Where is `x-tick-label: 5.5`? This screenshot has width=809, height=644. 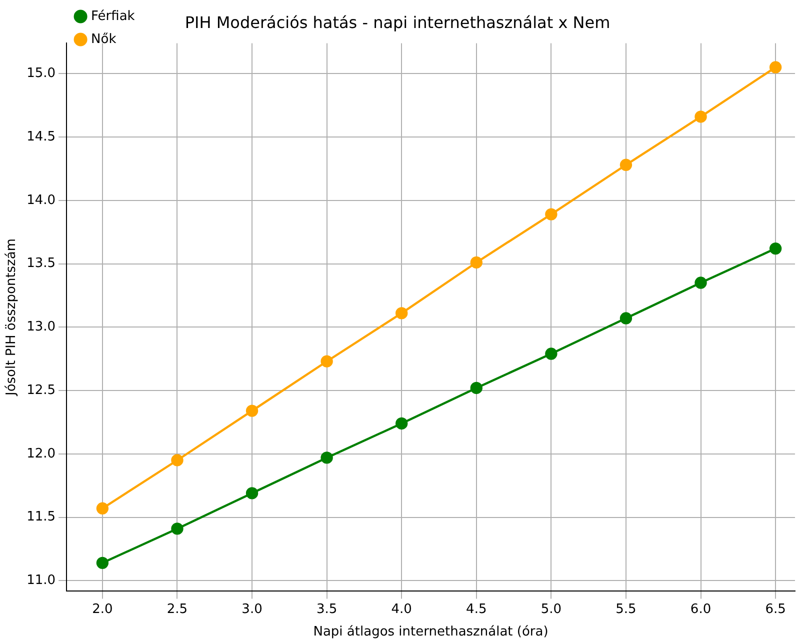 x-tick-label: 5.5 is located at coordinates (626, 609).